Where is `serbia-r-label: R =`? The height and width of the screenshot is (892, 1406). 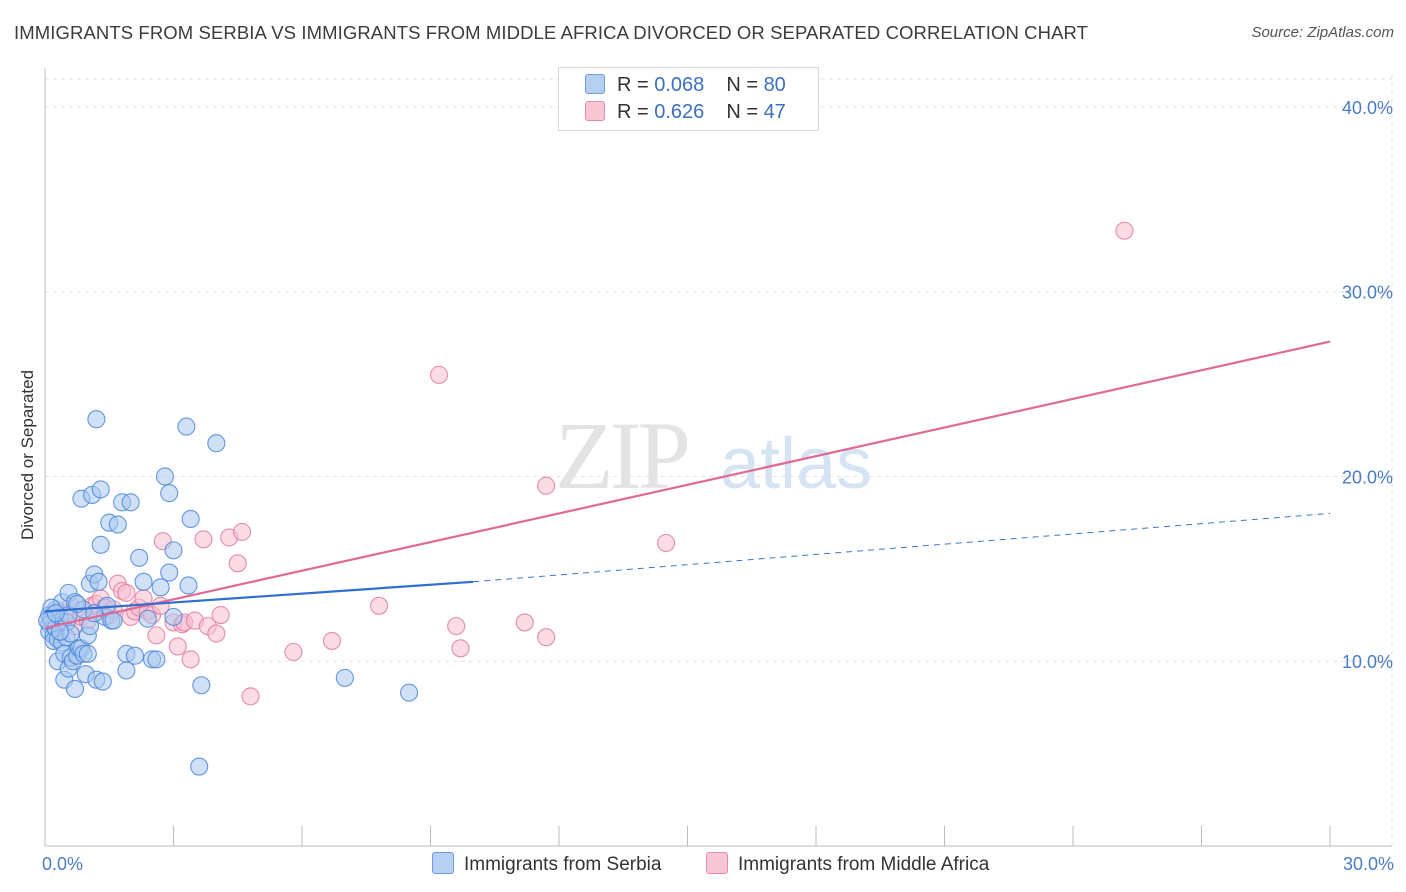
serbia-r-label: R = is located at coordinates (636, 85).